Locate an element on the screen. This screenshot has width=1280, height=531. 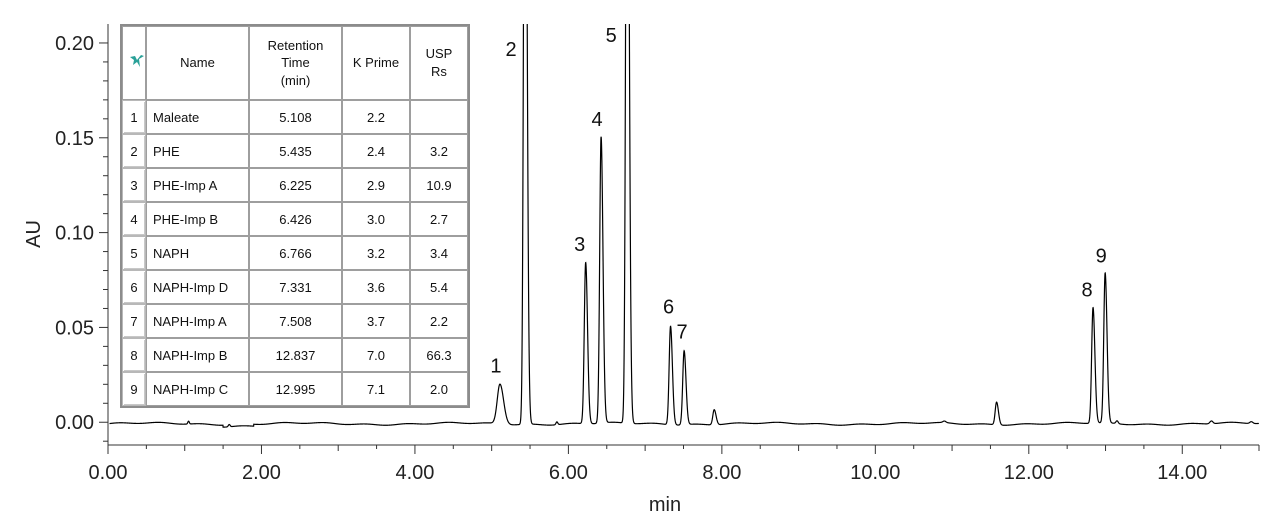
k-prime-cell: 3.2 is located at coordinates (376, 253).